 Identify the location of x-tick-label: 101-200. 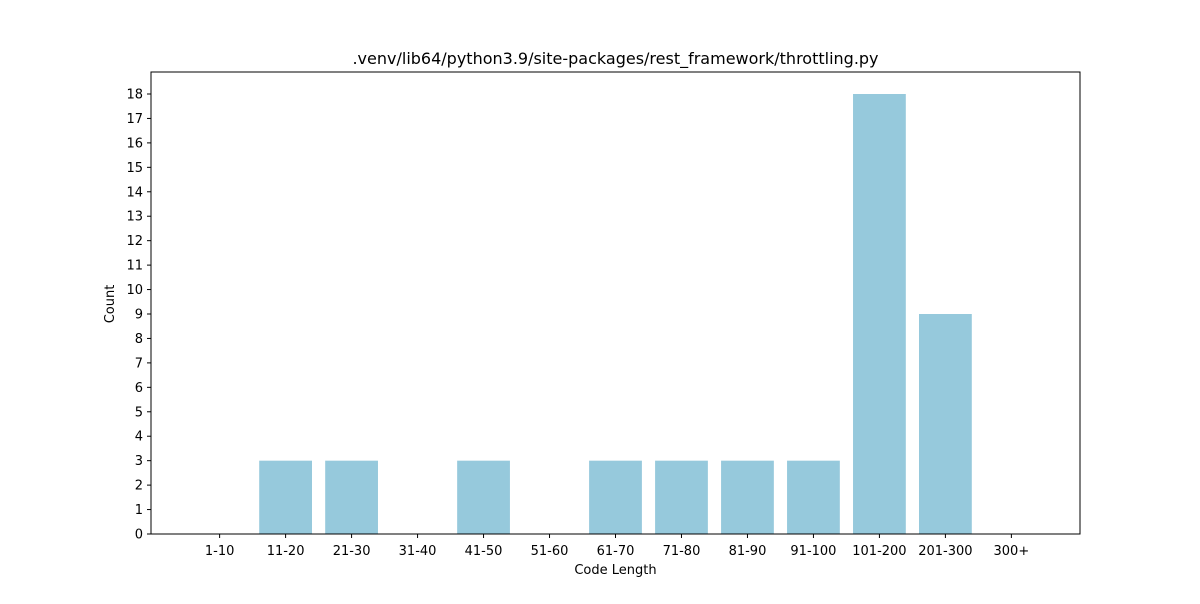
(879, 551).